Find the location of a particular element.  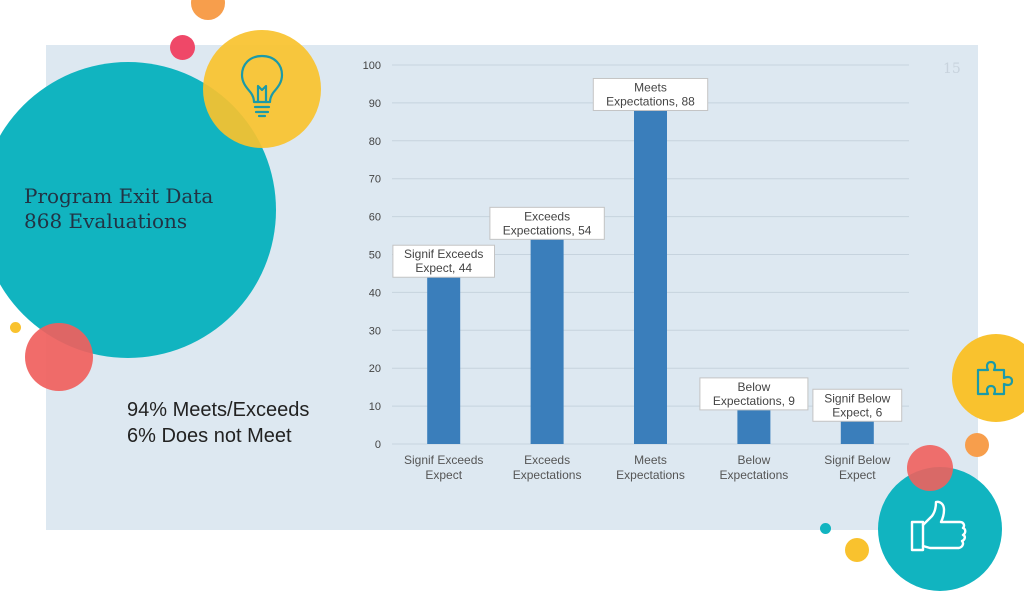

lightbulb-icon is located at coordinates (262, 86).